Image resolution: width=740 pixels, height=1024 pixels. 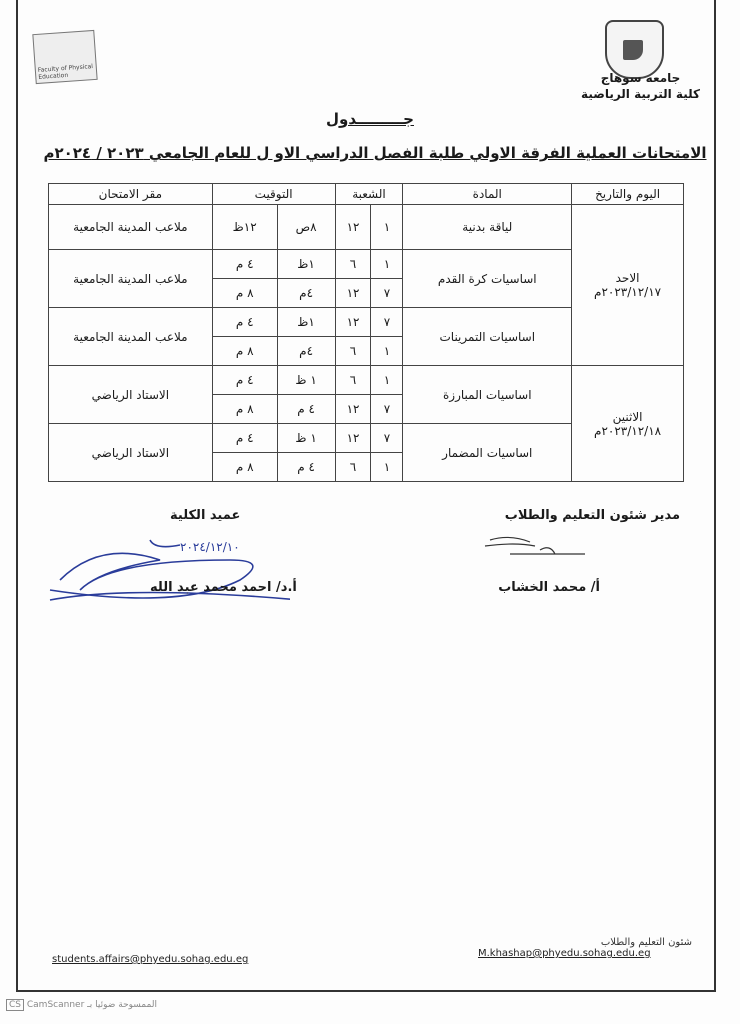 I want to click on dean-title: عميد الكلية, so click(x=205, y=515).